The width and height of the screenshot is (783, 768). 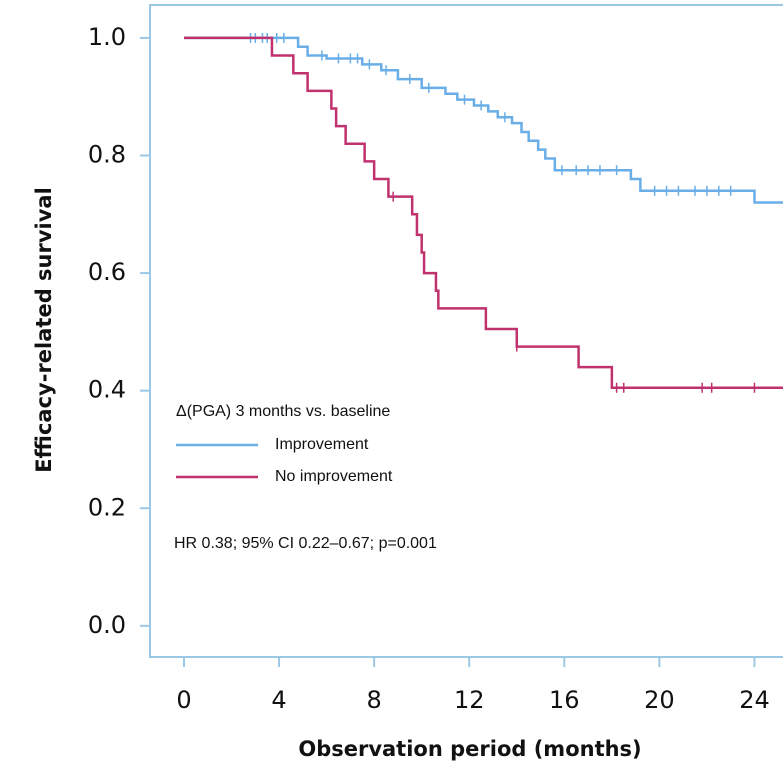 I want to click on x-tick-label: 0, so click(x=183, y=700).